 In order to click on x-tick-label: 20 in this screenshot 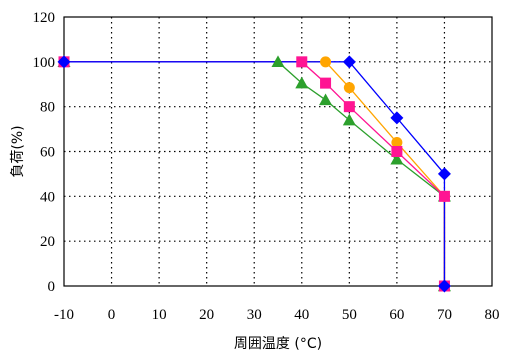, I will do `click(206, 315)`.